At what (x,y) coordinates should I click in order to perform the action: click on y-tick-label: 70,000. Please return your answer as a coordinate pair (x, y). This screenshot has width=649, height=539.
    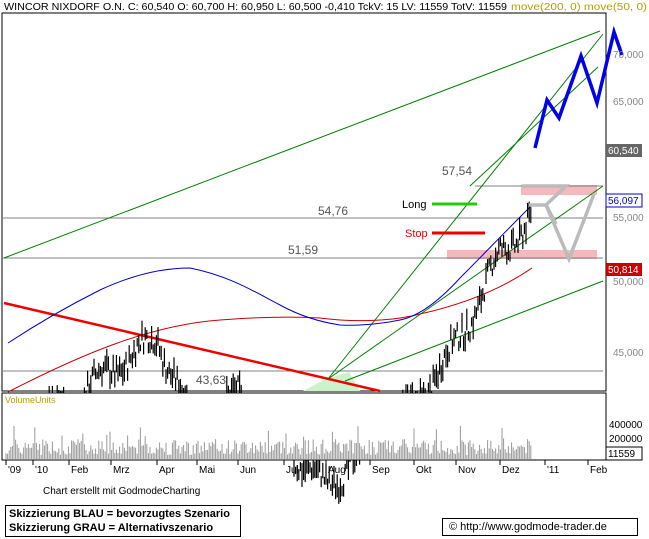
    Looking at the image, I should click on (628, 55).